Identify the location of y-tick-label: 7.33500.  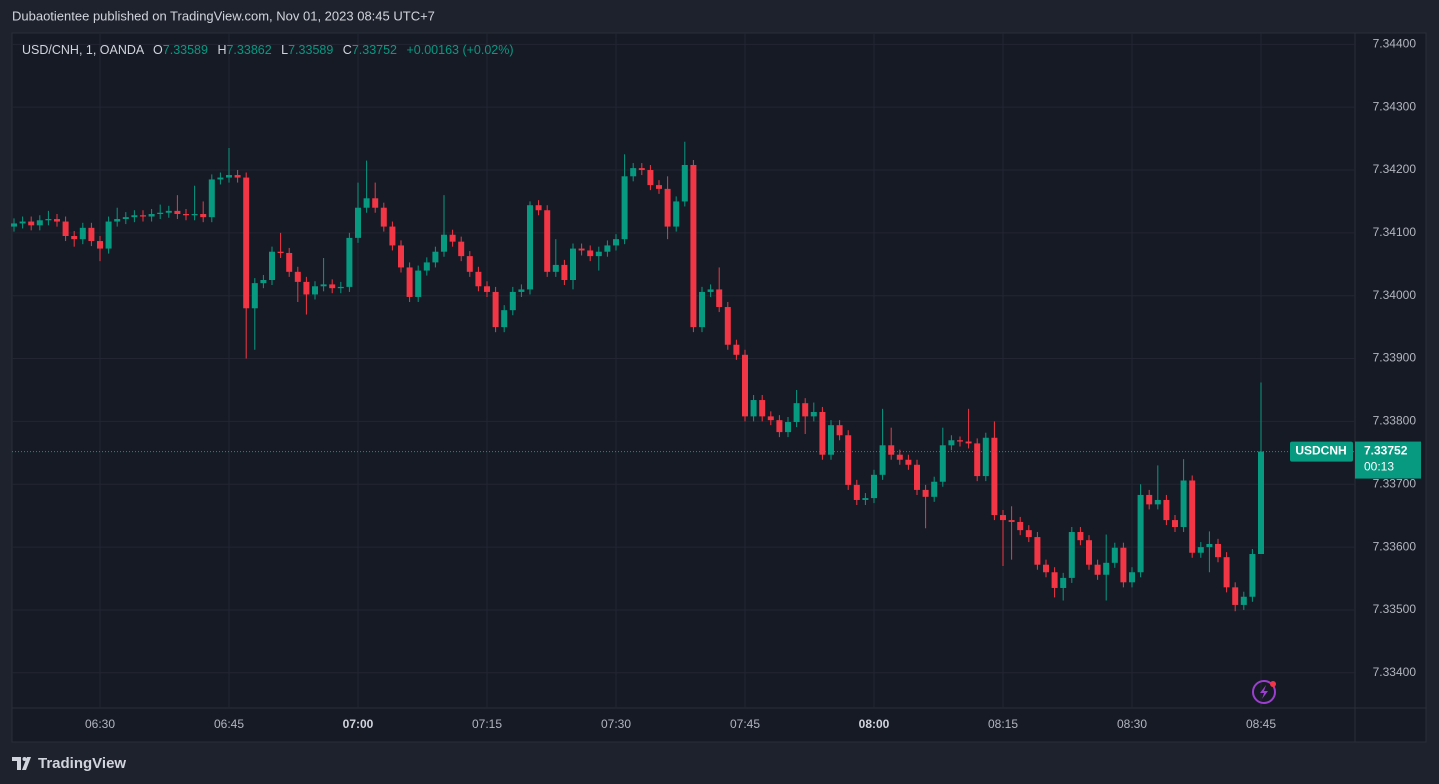
(1395, 609).